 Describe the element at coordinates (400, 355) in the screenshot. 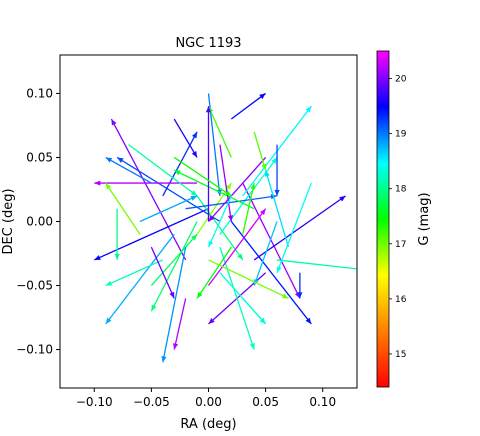

I see `colorbar-tick-label: 15` at that location.